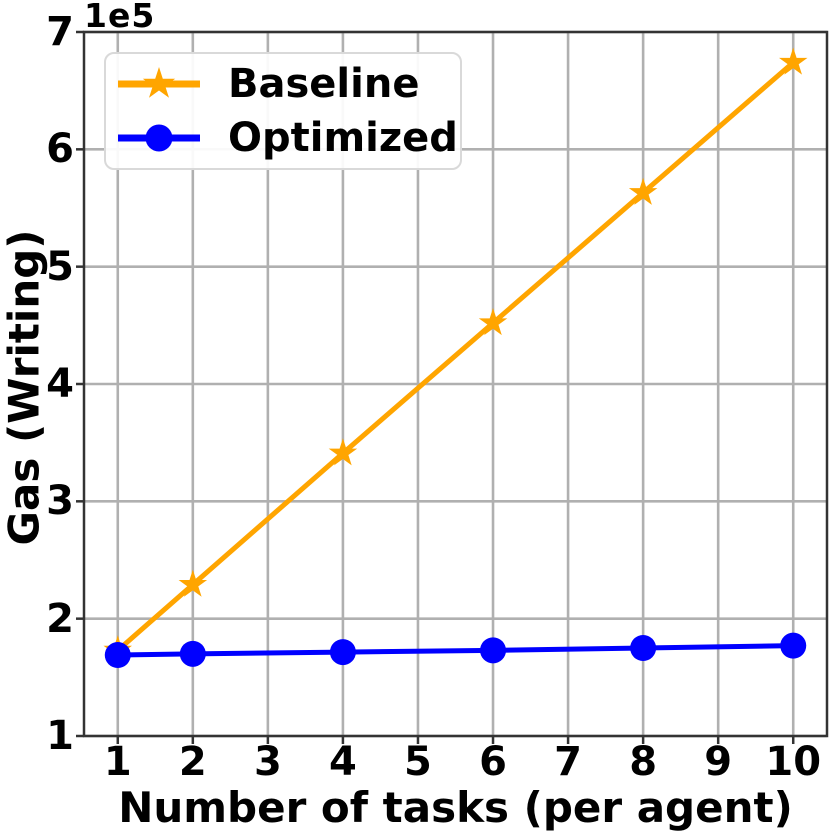 Image resolution: width=830 pixels, height=833 pixels. I want to click on star-legend-marker-icon, so click(159, 83).